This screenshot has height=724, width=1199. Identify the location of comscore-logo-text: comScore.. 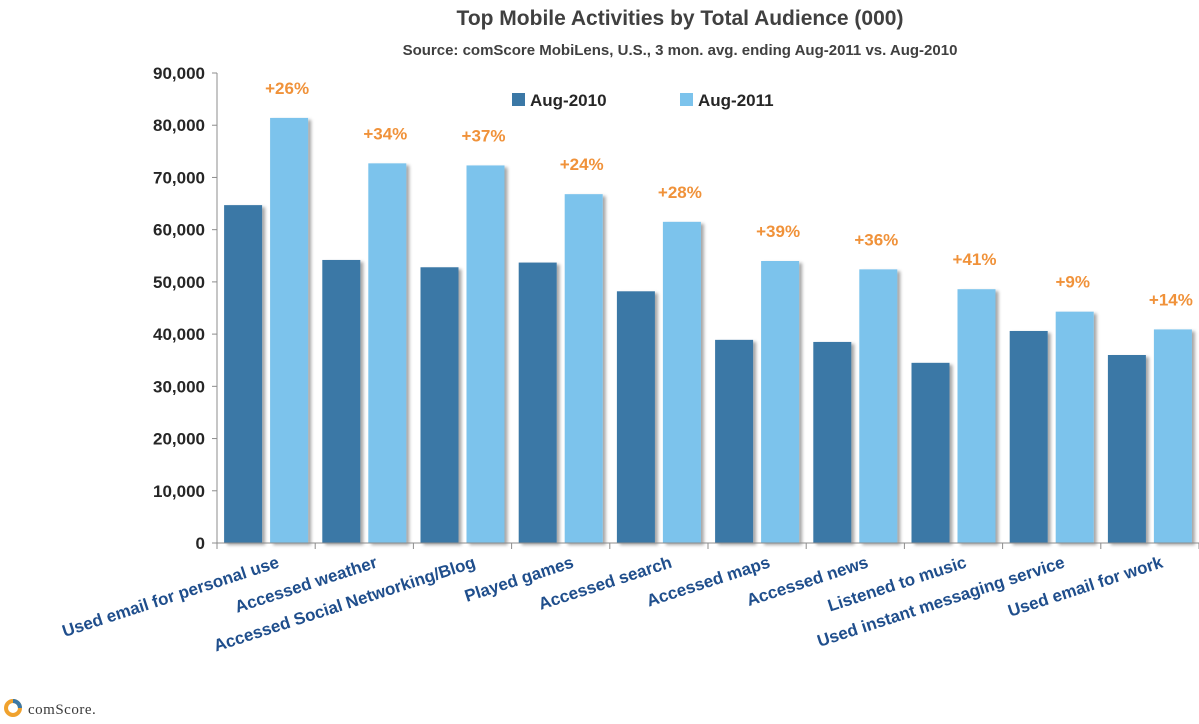
(62, 710).